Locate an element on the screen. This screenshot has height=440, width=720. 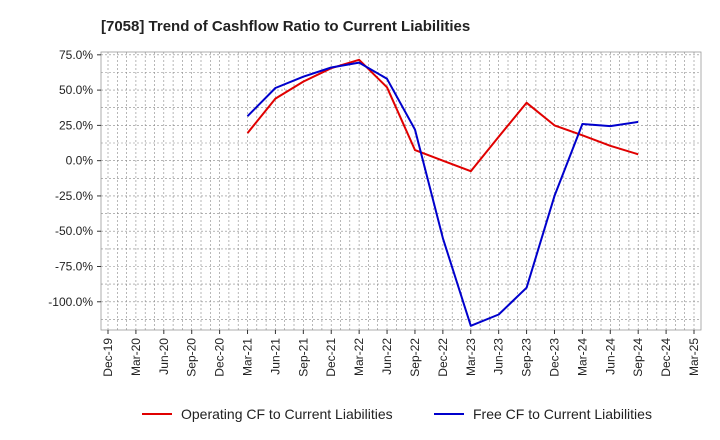
x-tick-label: Mar-22 is located at coordinates (359, 357).